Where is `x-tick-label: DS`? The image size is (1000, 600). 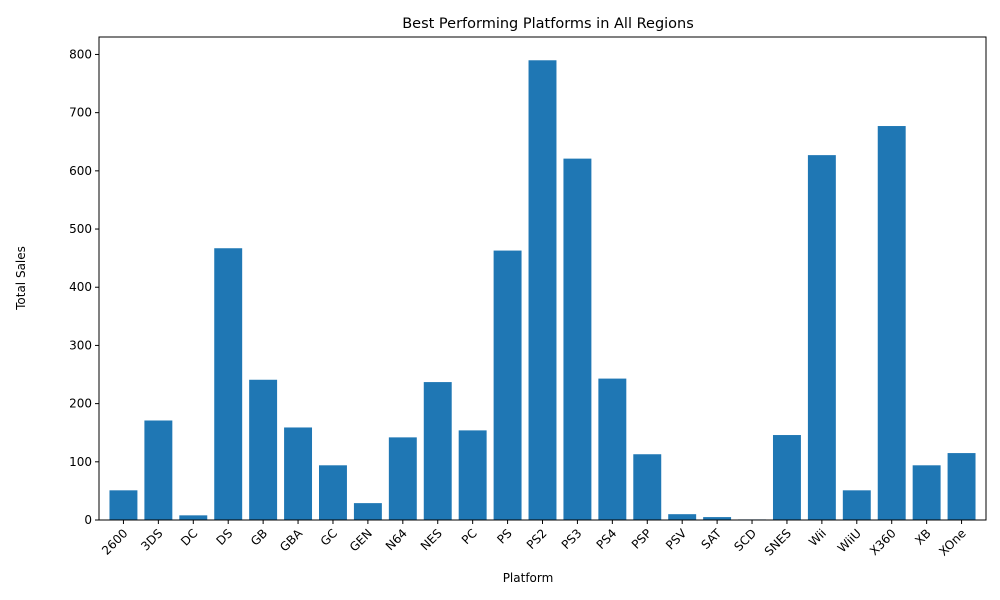 x-tick-label: DS is located at coordinates (225, 537).